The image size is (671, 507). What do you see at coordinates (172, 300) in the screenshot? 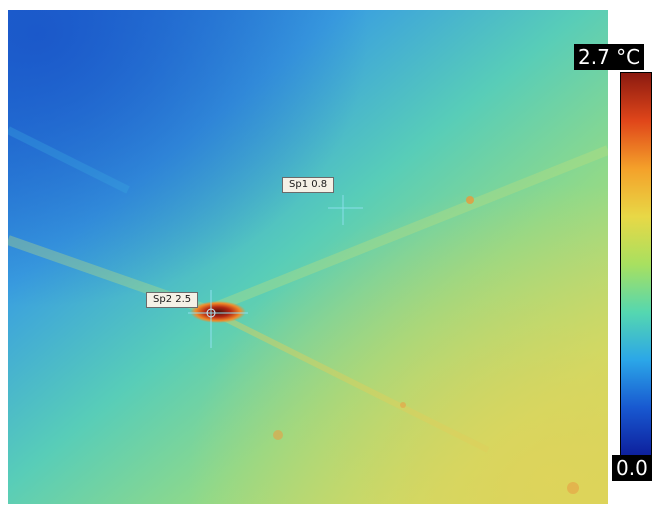
I see `spot-2-label: Sp2 2.5` at bounding box center [172, 300].